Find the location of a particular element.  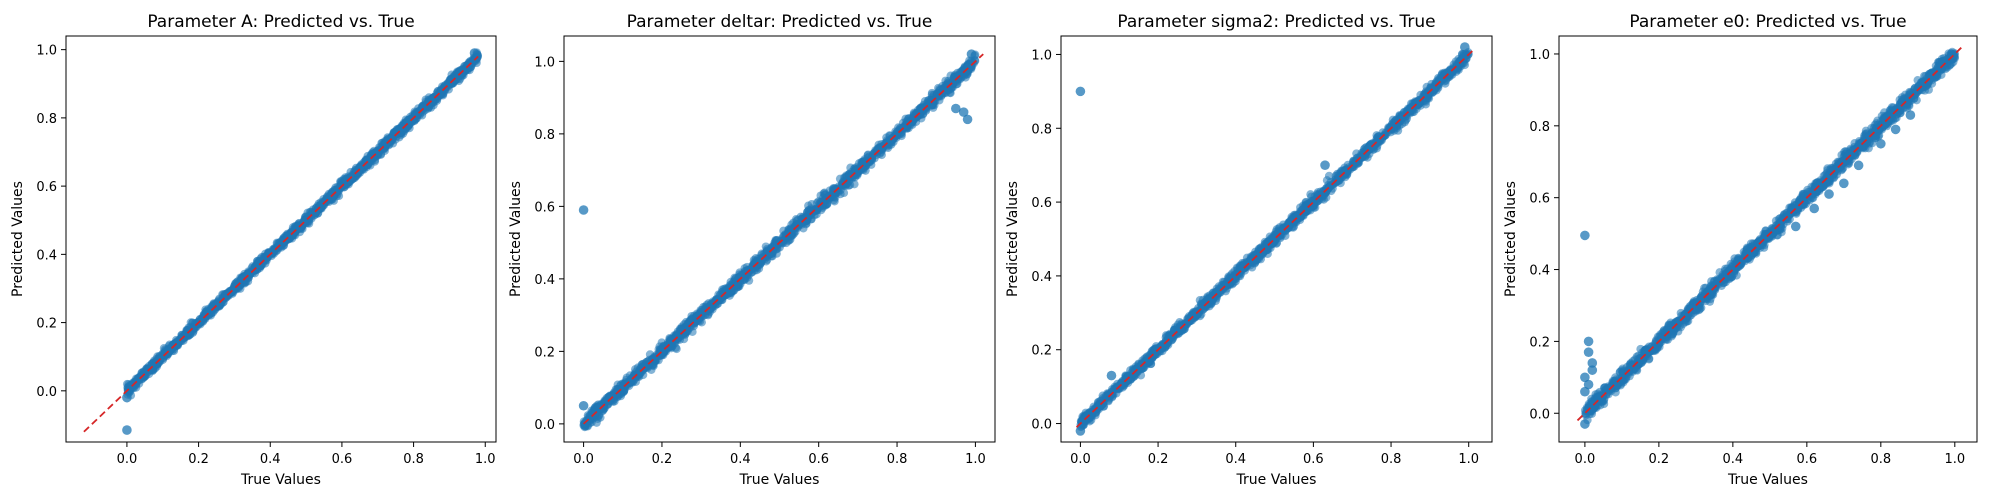

chart-title: Parameter deltar: Predicted vs. True is located at coordinates (780, 22).